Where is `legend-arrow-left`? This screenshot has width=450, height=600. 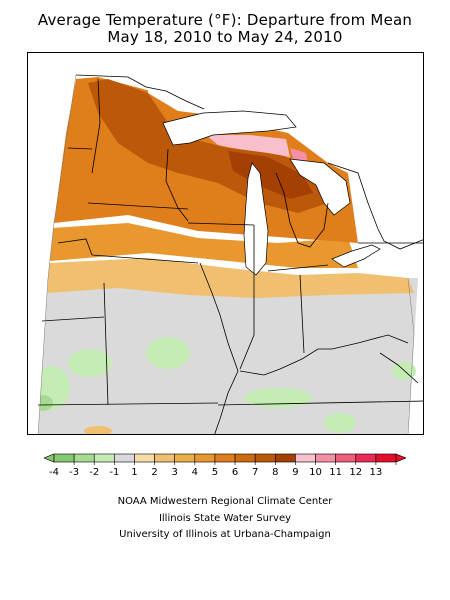 legend-arrow-left is located at coordinates (49, 458).